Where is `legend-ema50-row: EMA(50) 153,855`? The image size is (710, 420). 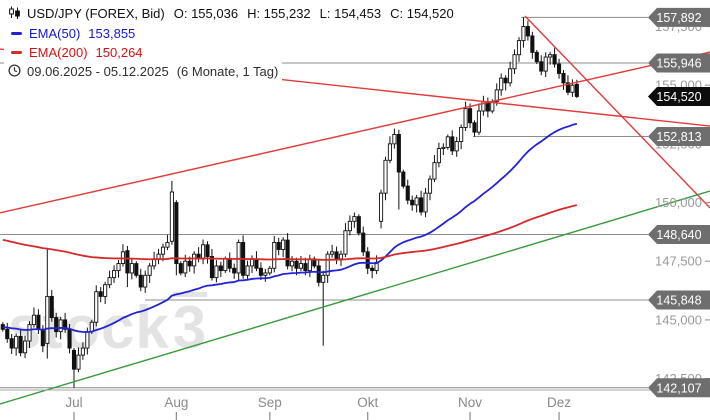
legend-ema50-row: EMA(50) 153,855 is located at coordinates (72, 34).